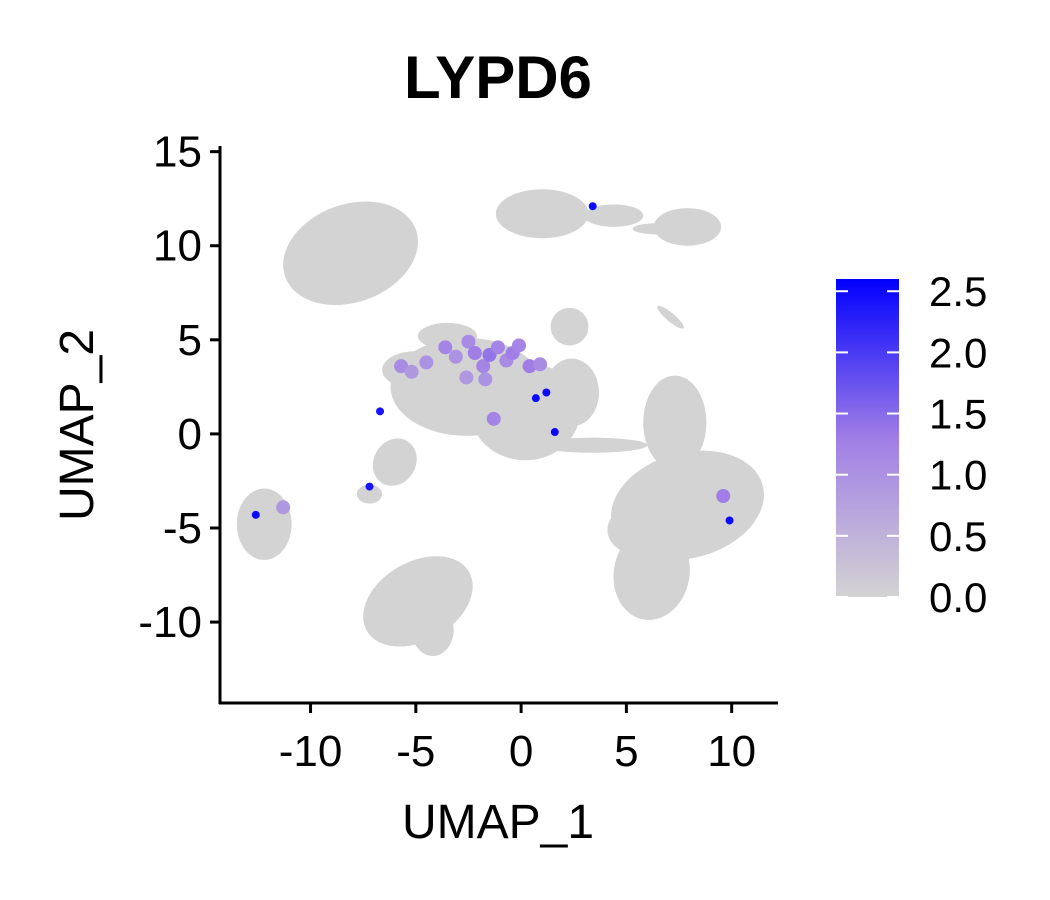 The image size is (1050, 900). I want to click on x-tick-label: 5, so click(626, 751).